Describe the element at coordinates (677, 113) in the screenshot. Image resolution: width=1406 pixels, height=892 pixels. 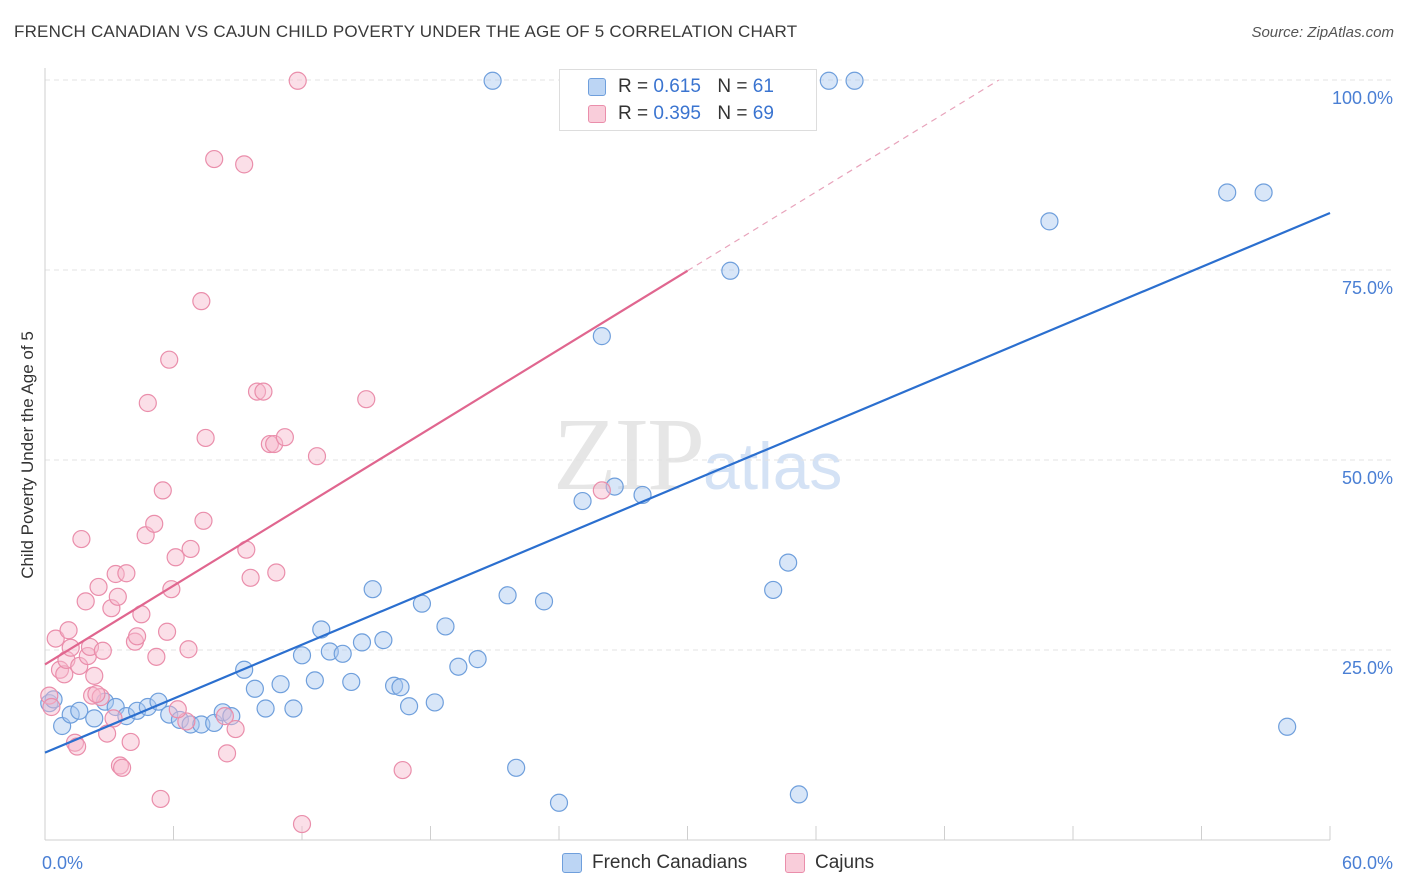
I see `legend-r-value-pink: 0.395` at that location.